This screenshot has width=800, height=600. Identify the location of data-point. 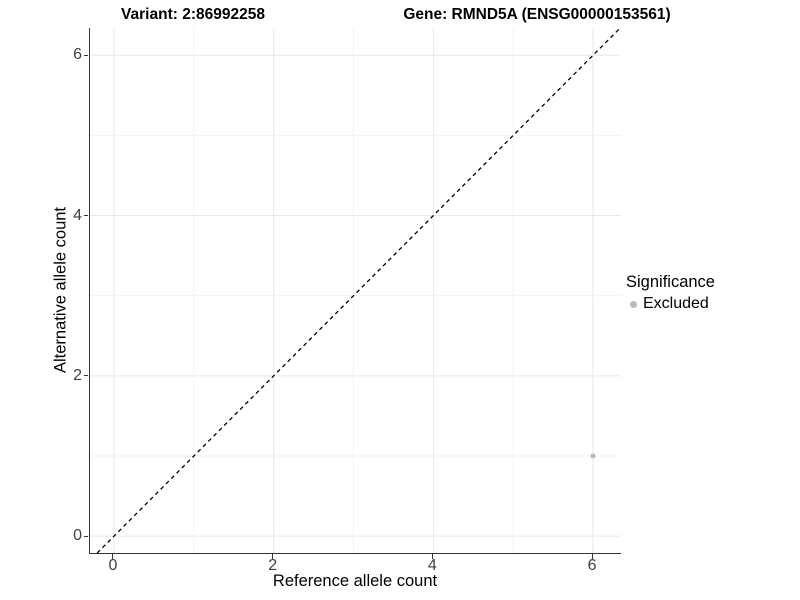
(593, 456).